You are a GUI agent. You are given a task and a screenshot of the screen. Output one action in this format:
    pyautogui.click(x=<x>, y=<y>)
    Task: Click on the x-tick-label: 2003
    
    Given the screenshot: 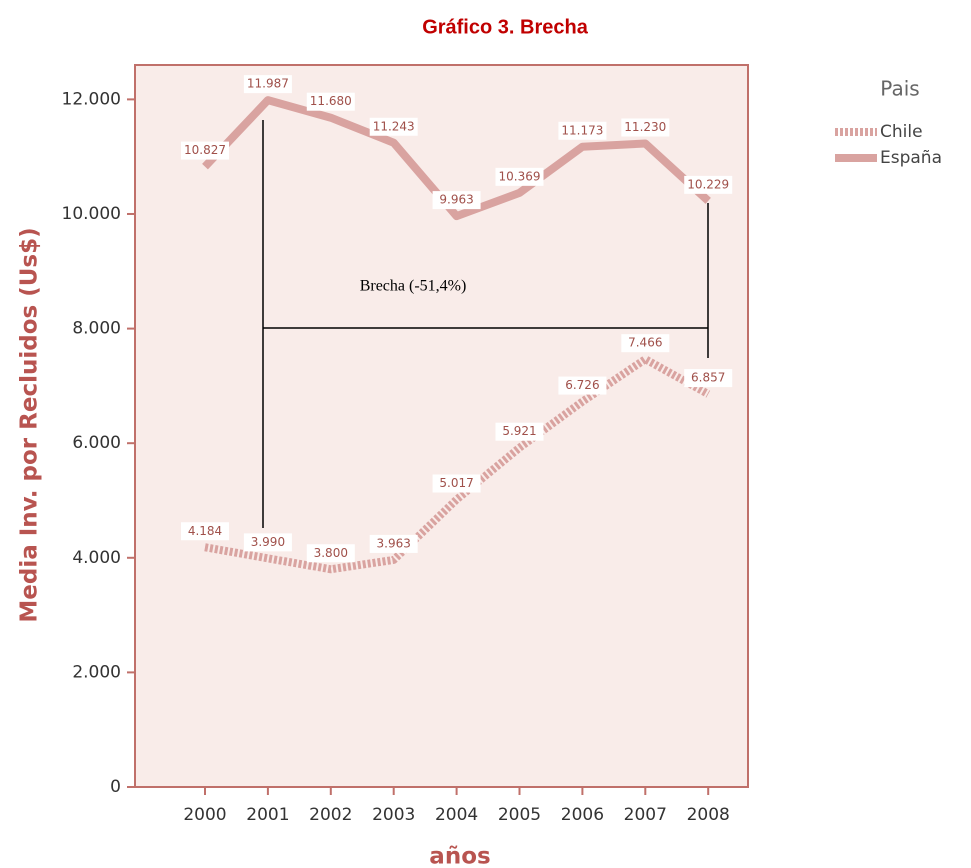 What is the action you would take?
    pyautogui.click(x=393, y=815)
    